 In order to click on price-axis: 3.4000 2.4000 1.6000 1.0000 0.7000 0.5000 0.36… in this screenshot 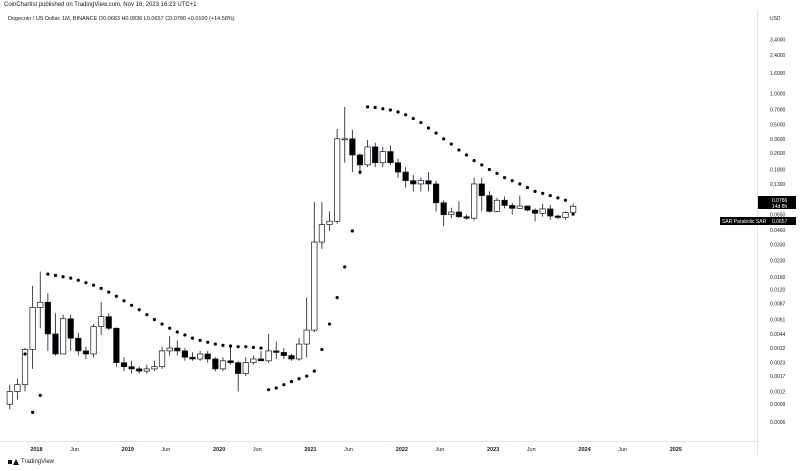, I will do `click(778, 231)`.